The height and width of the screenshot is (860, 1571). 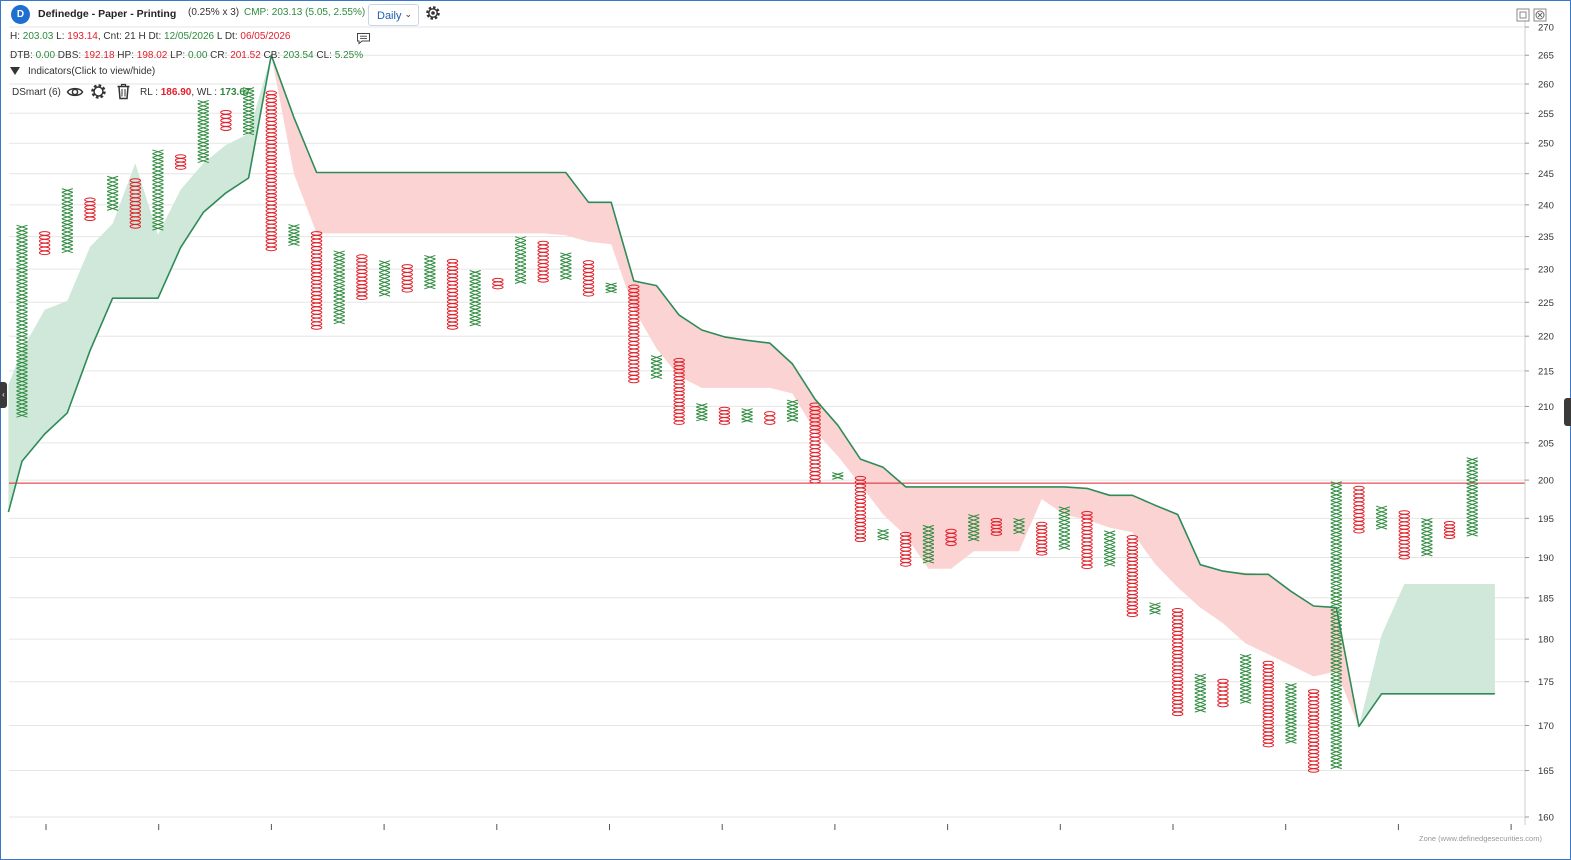 I want to click on close-icon, so click(x=1540, y=15).